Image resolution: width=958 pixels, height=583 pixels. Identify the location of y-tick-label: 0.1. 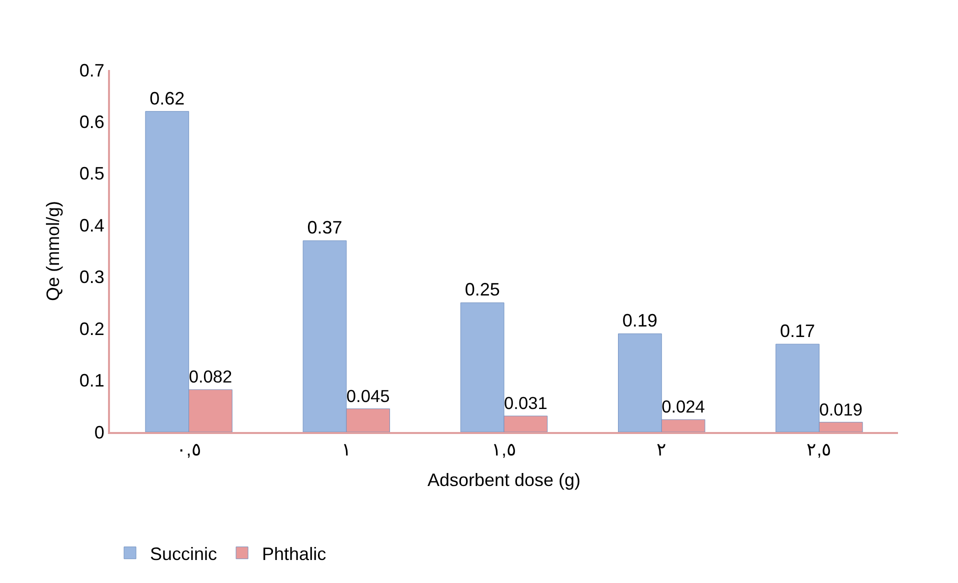
(91, 380).